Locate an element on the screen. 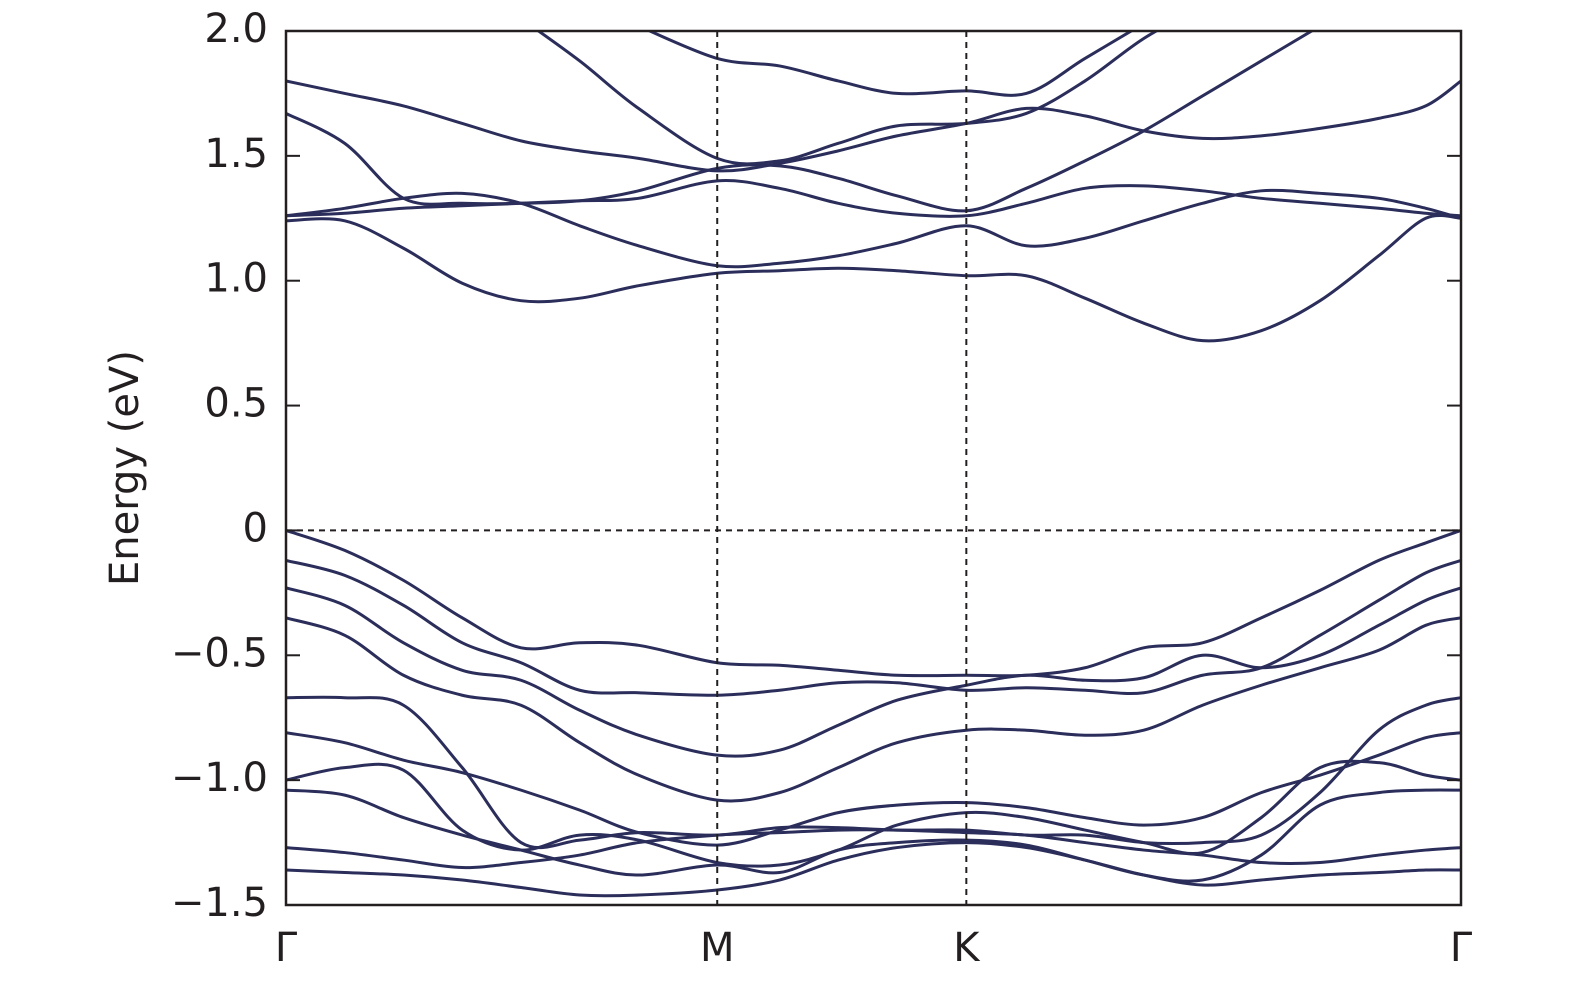 Image resolution: width=1575 pixels, height=988 pixels. y-tick-label: 0 is located at coordinates (255, 528).